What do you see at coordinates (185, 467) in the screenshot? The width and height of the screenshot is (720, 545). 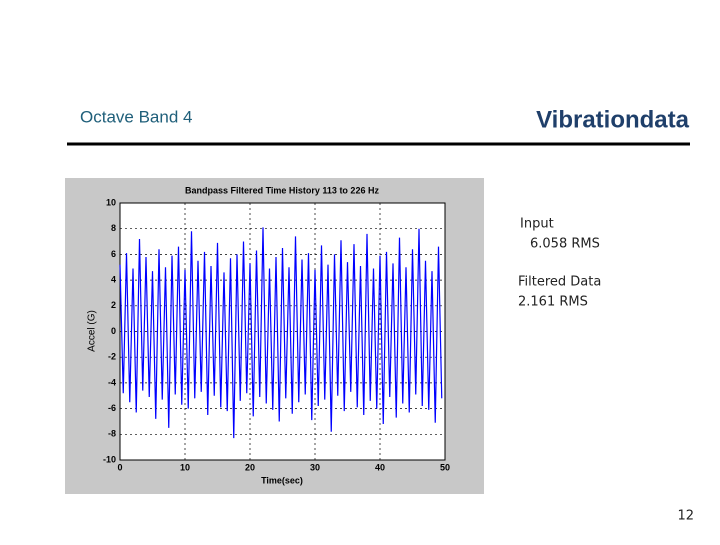 I see `x-tick-label: 10` at bounding box center [185, 467].